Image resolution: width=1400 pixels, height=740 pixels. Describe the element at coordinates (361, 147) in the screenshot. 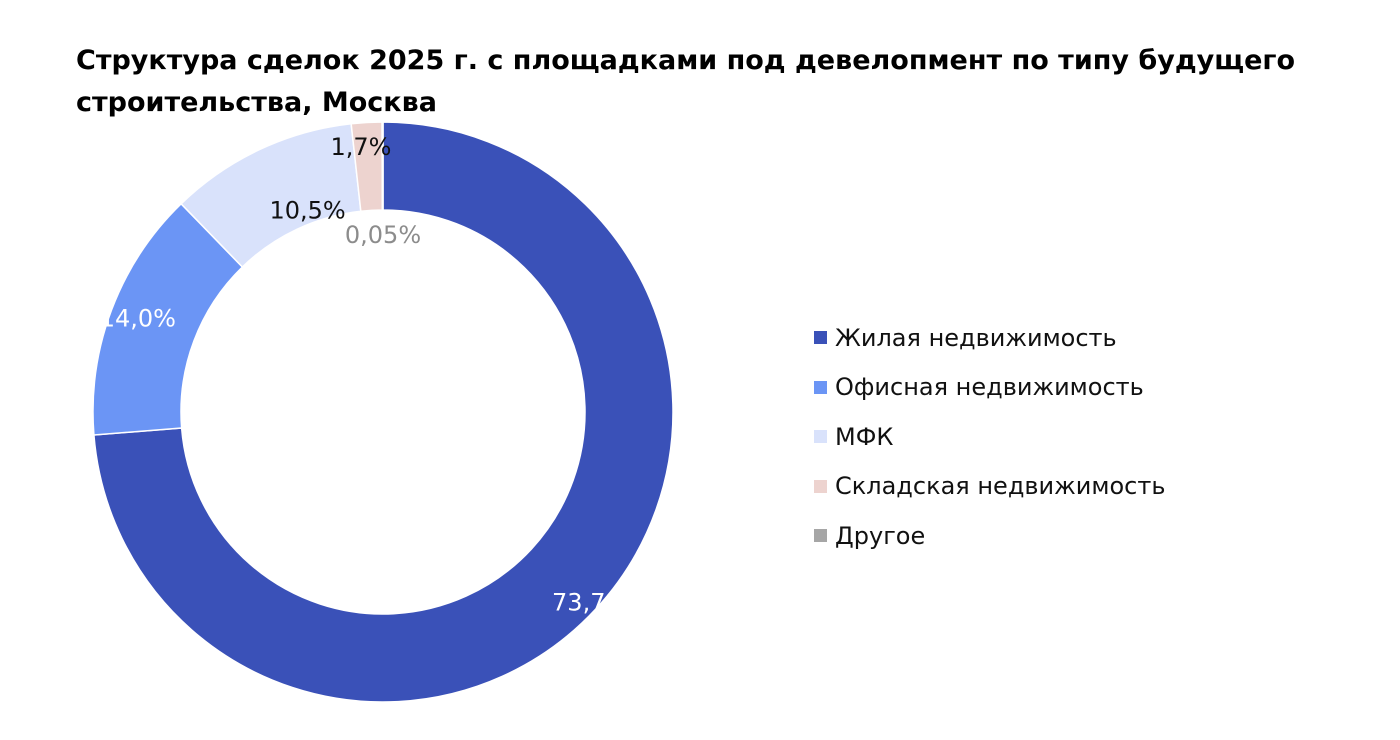

I see `data-label-warehouse: 1,7%` at that location.